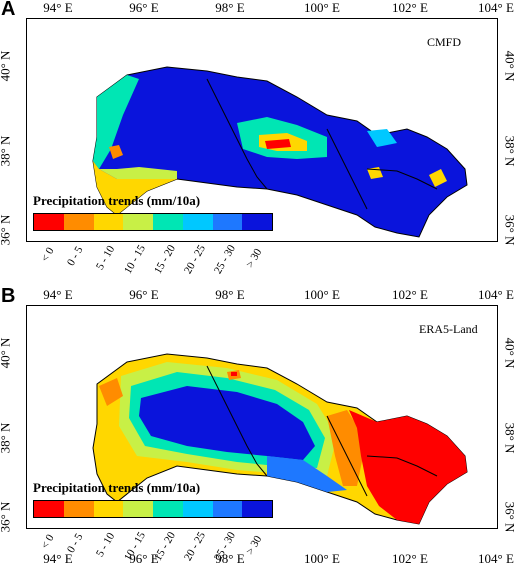 Image resolution: width=526 pixels, height=575 pixels. I want to click on x-tick-bottom-102: 102° E, so click(410, 558).